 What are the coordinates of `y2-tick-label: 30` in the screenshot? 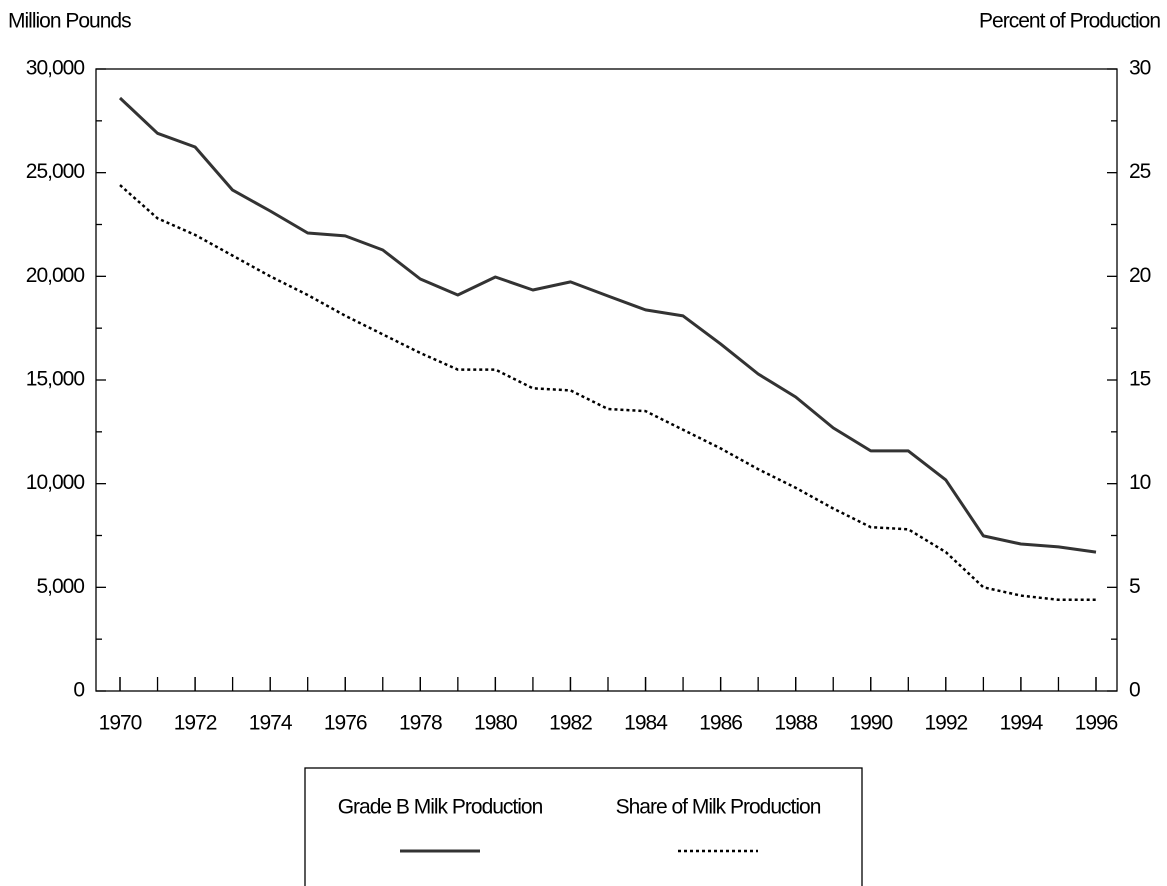 It's located at (1140, 68).